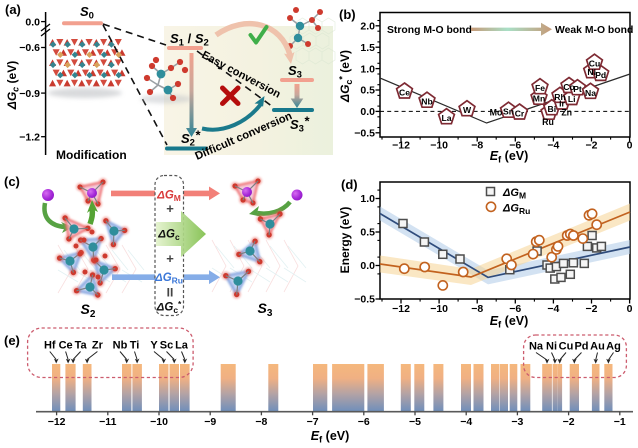 This screenshot has width=638, height=448. What do you see at coordinates (429, 30) in the screenshot?
I see `svg-text: Strong M-O bond` at bounding box center [429, 30].